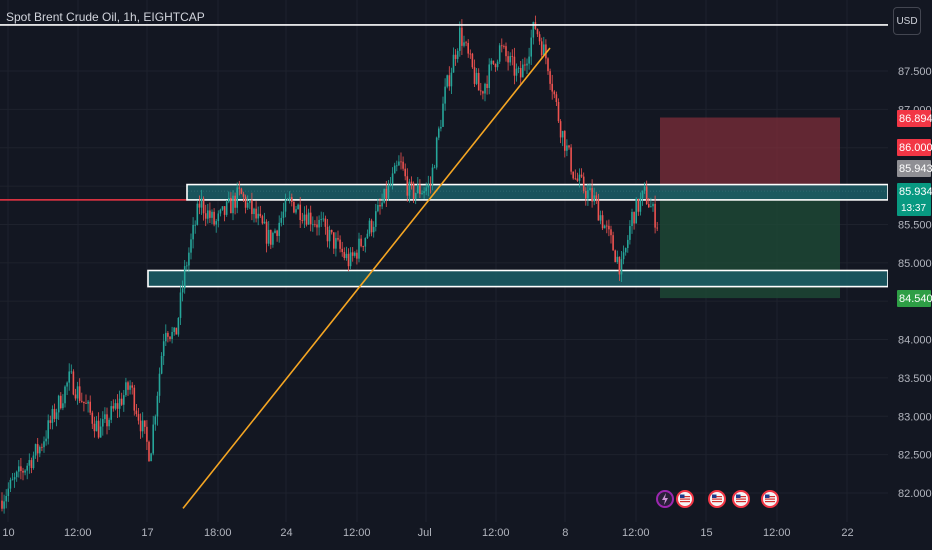 This screenshot has width=932, height=550. What do you see at coordinates (750, 154) in the screenshot?
I see `stop-loss-zone` at bounding box center [750, 154].